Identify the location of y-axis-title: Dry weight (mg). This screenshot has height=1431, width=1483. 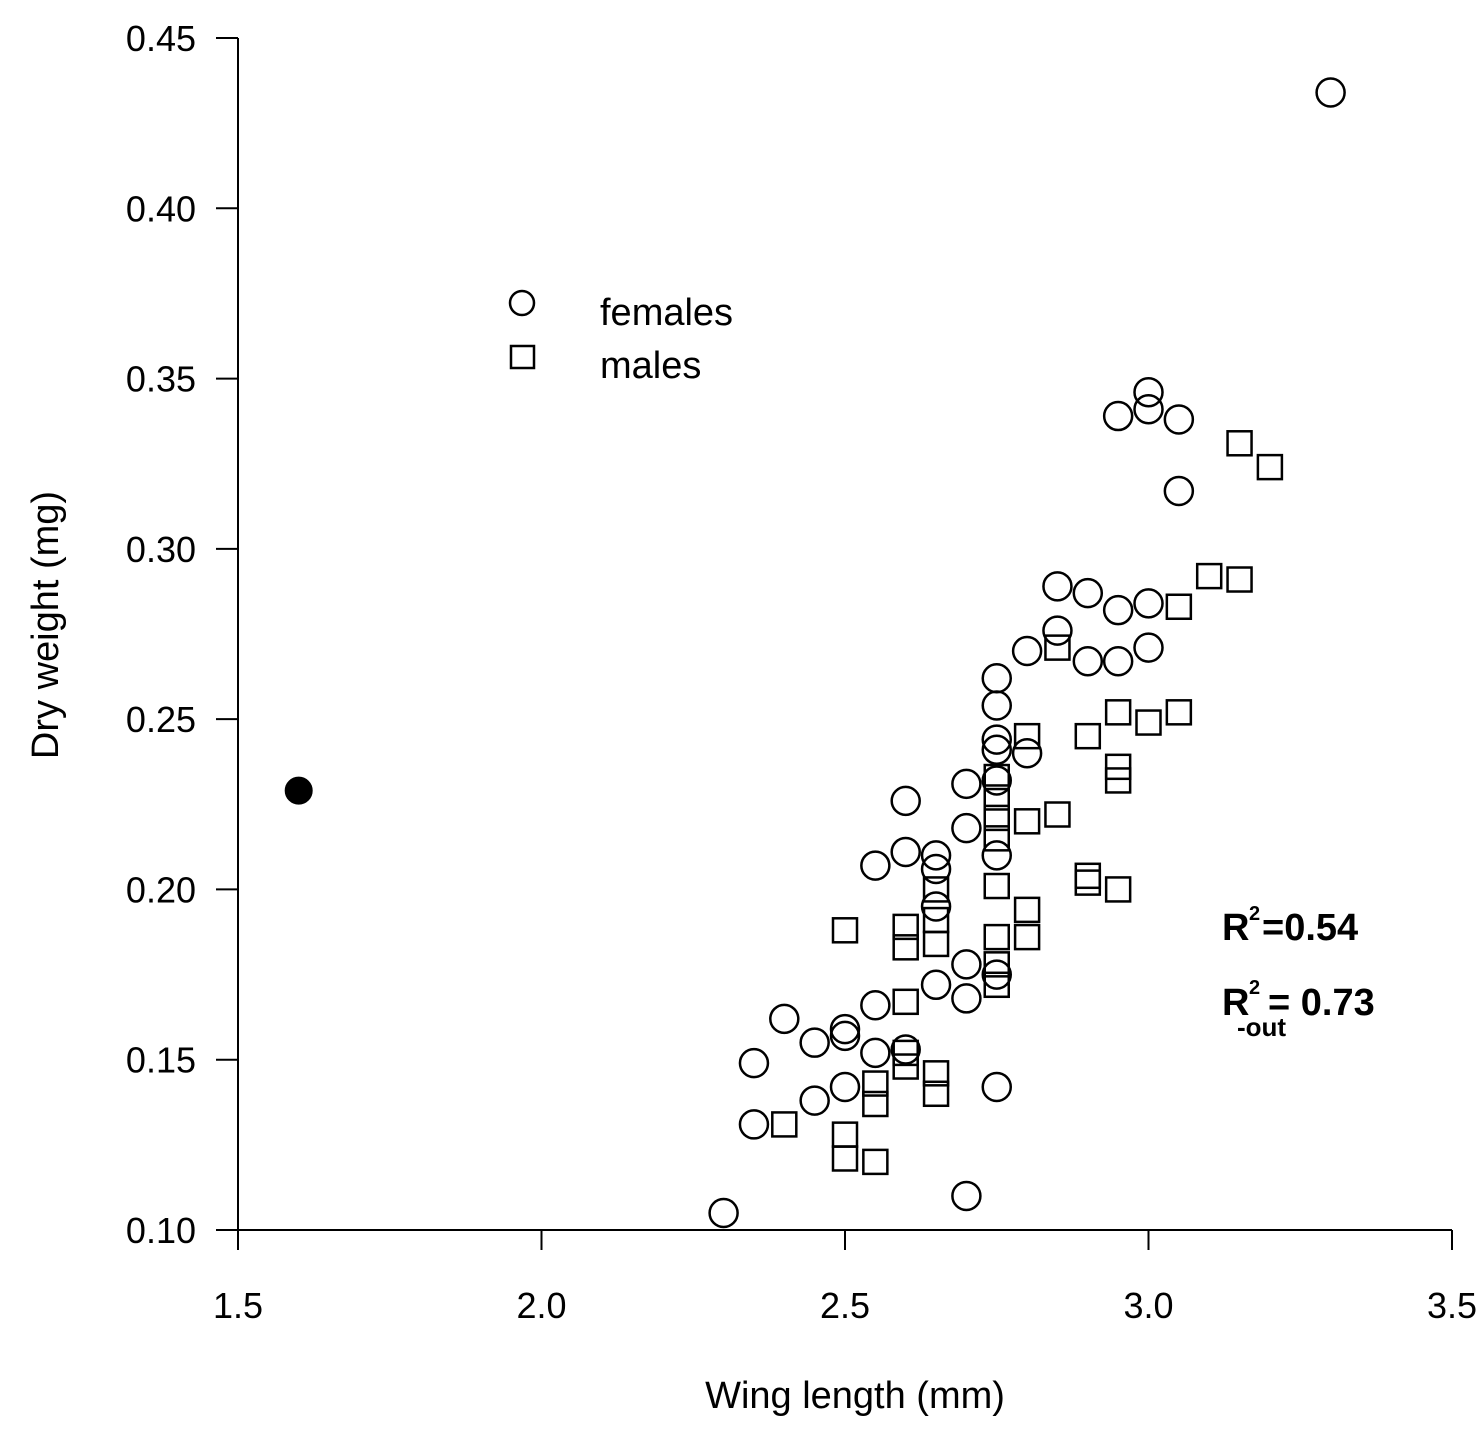
(46, 625).